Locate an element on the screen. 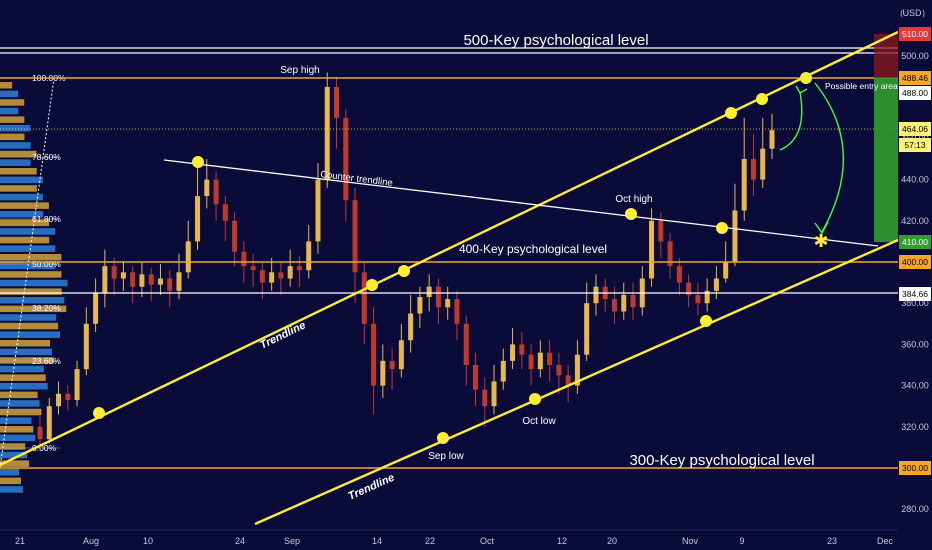  y-tick-label: 380.00 is located at coordinates (915, 303).